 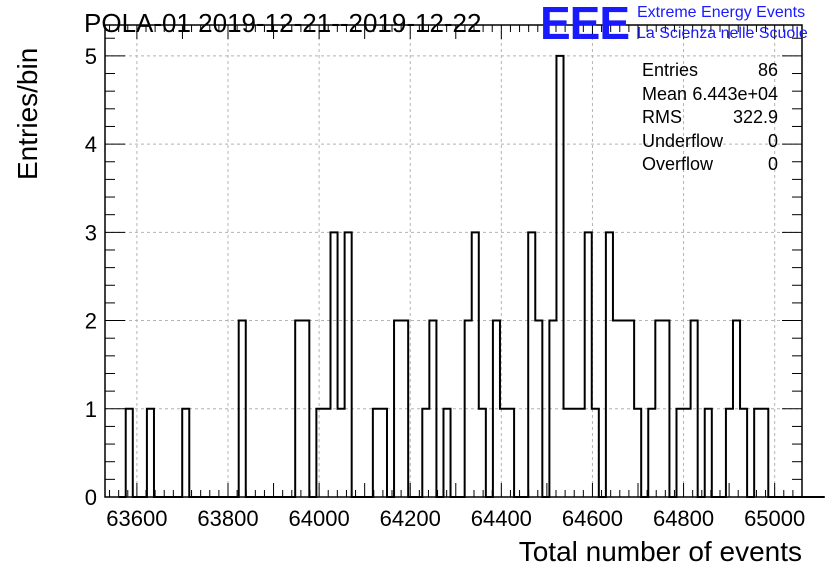 What do you see at coordinates (227, 518) in the screenshot?
I see `x-tick-label: 63800` at bounding box center [227, 518].